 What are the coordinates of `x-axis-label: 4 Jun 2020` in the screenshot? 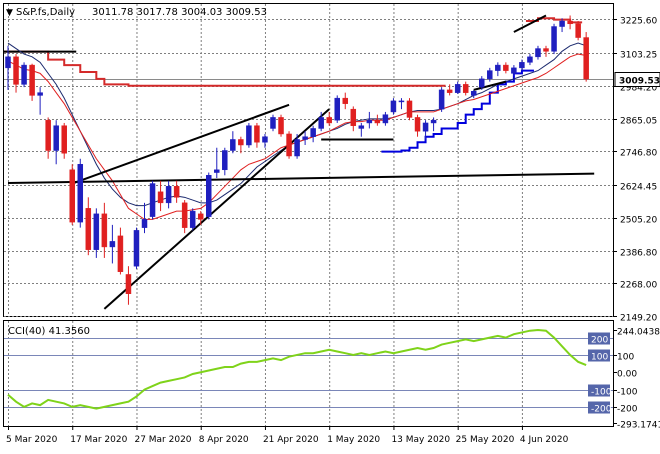 It's located at (544, 440).